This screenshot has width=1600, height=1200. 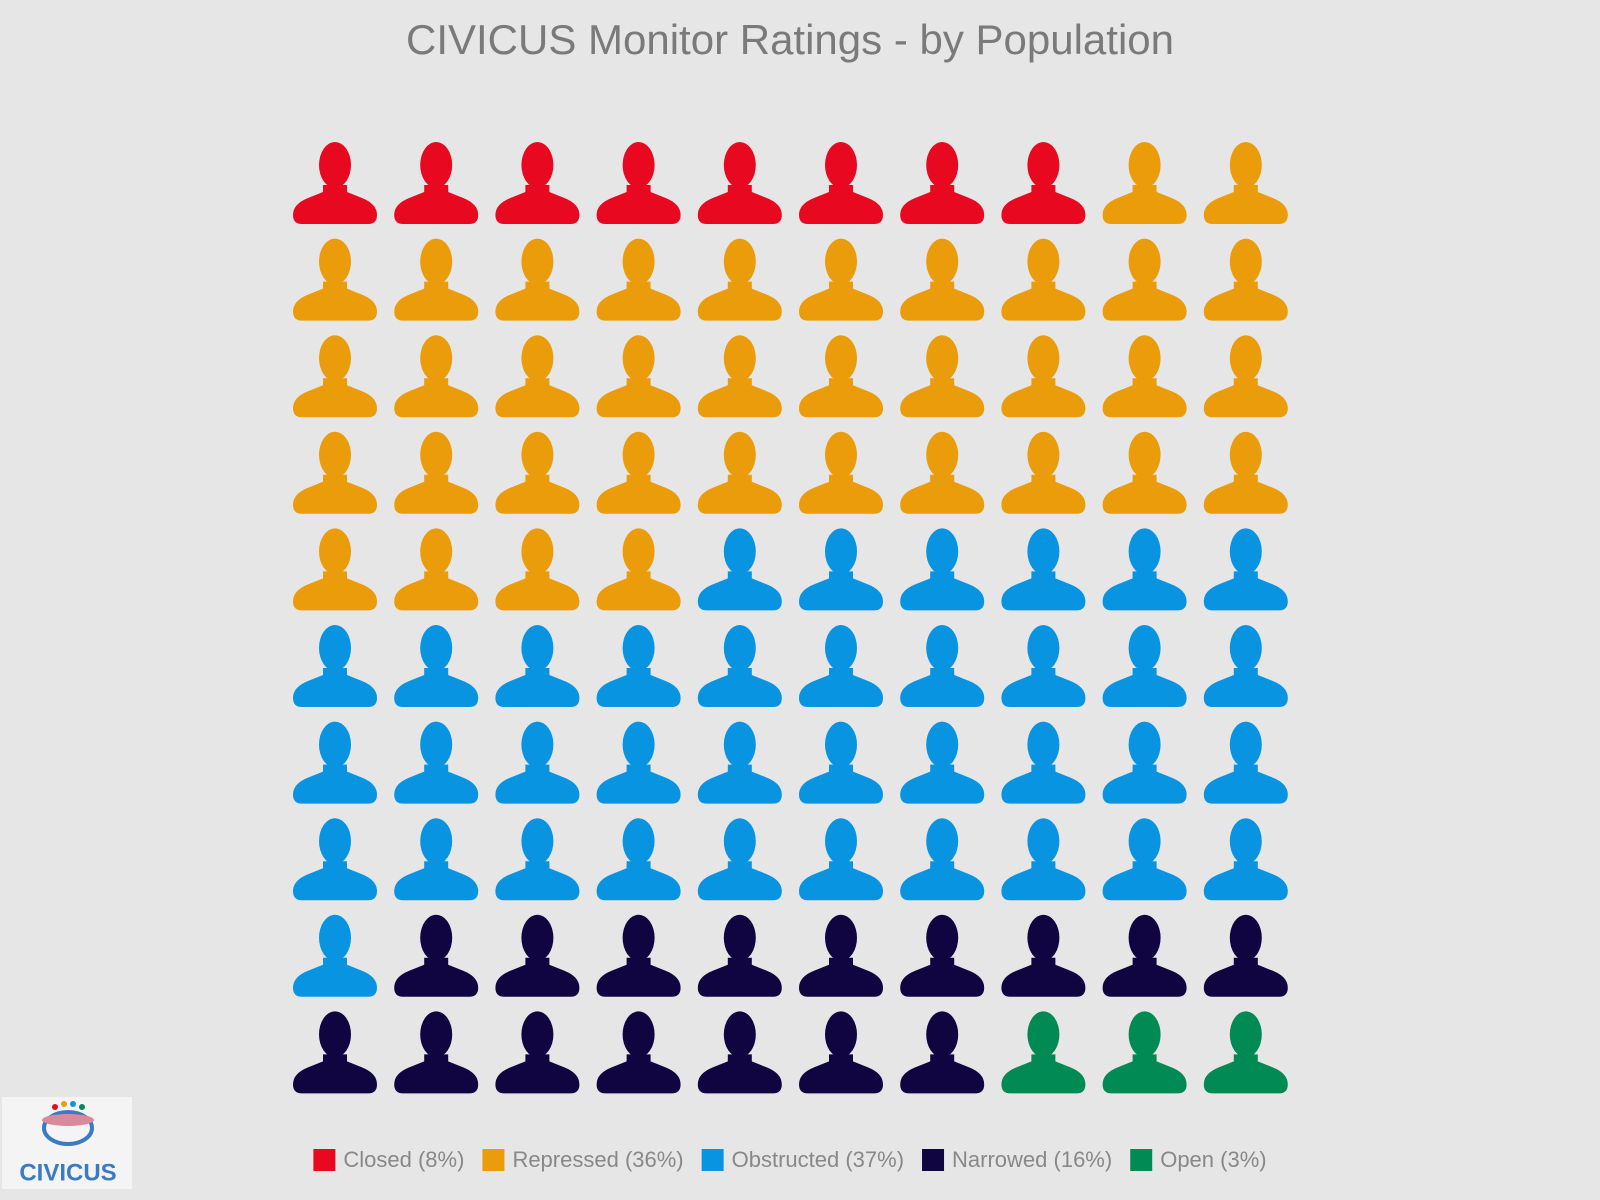 What do you see at coordinates (818, 1159) in the screenshot?
I see `legend-label: Obstructed (37%)` at bounding box center [818, 1159].